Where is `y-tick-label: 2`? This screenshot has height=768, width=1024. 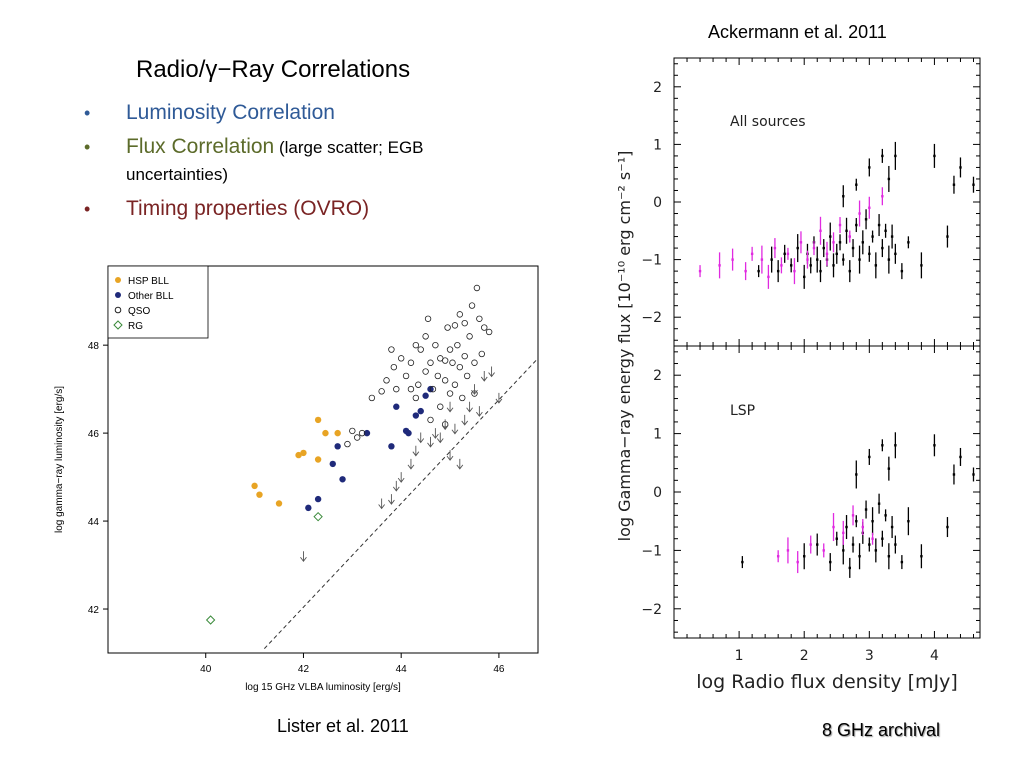 y-tick-label: 2 is located at coordinates (657, 376).